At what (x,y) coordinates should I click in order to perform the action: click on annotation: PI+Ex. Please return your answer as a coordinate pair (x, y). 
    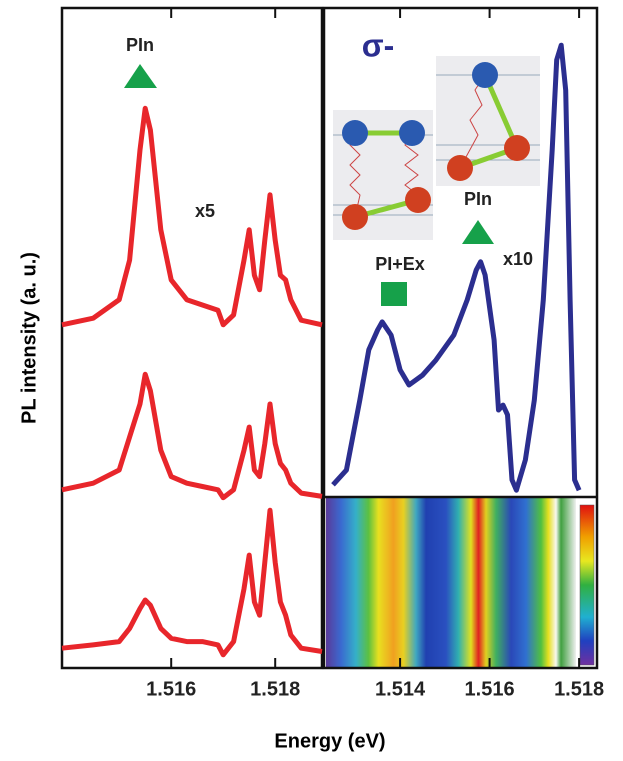
    Looking at the image, I should click on (400, 264).